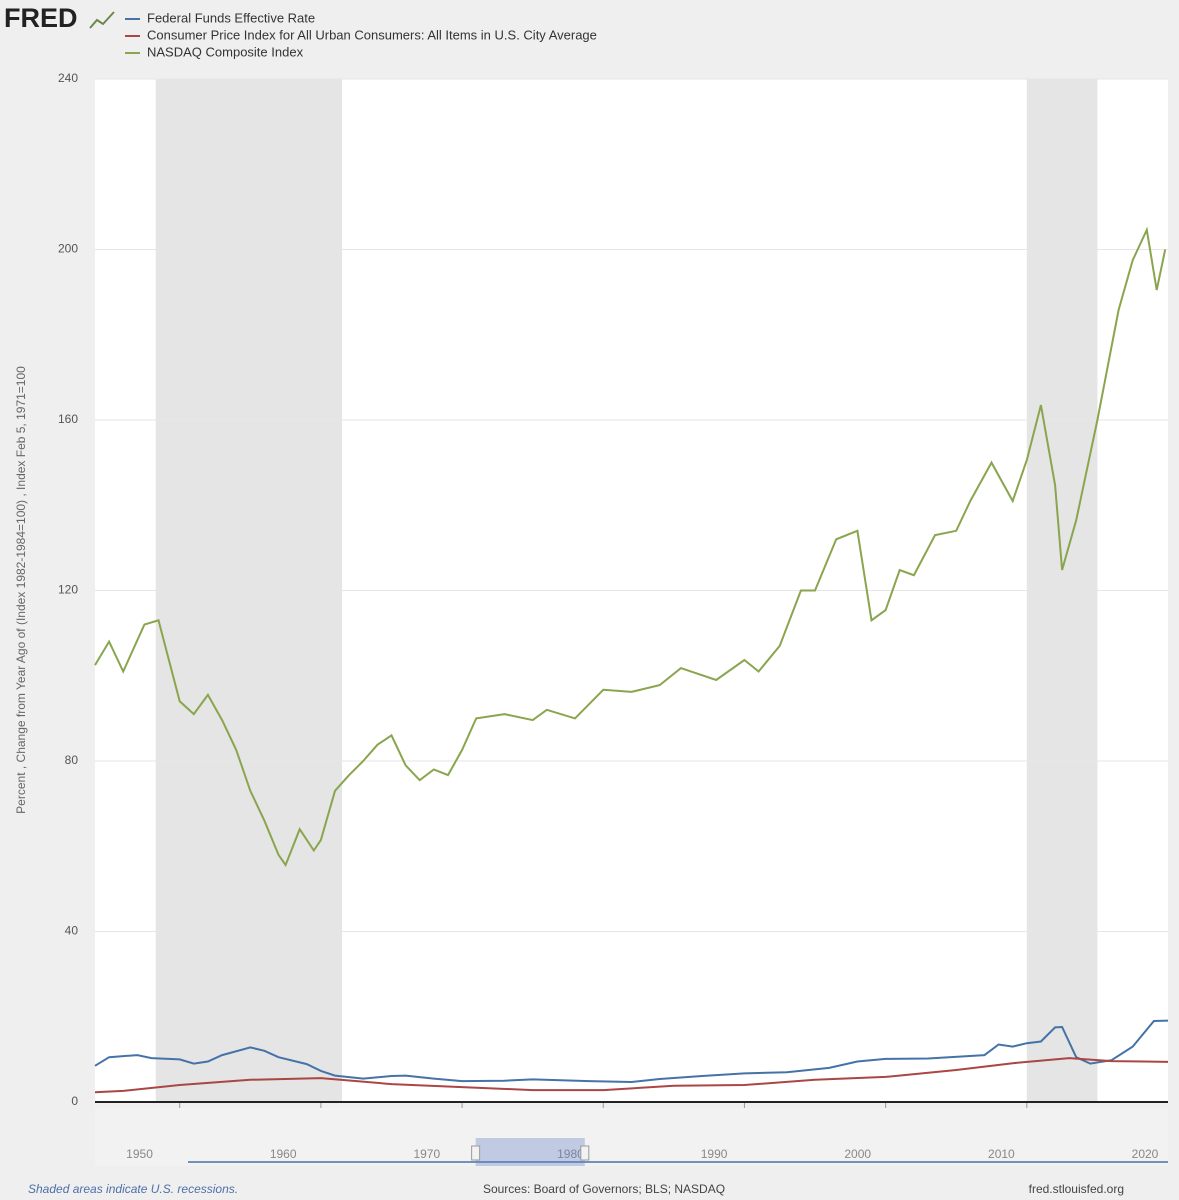  Describe the element at coordinates (68, 78) in the screenshot. I see `y-tick-label: 240` at that location.